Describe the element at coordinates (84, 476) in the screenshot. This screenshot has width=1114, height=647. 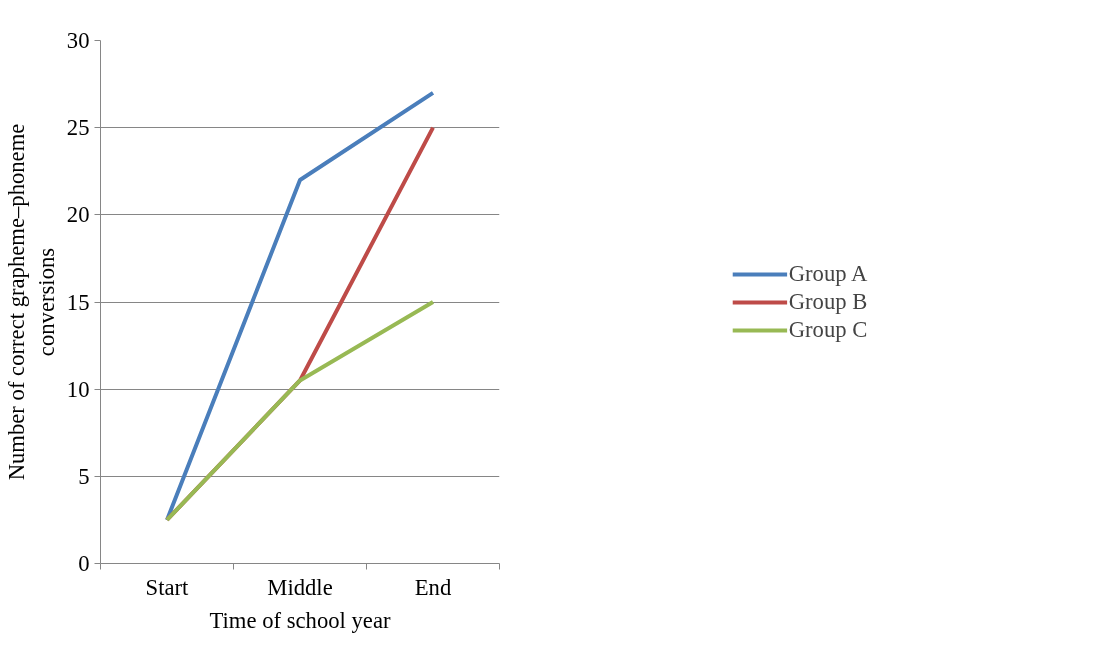
I see `y-tick-label: 5` at that location.